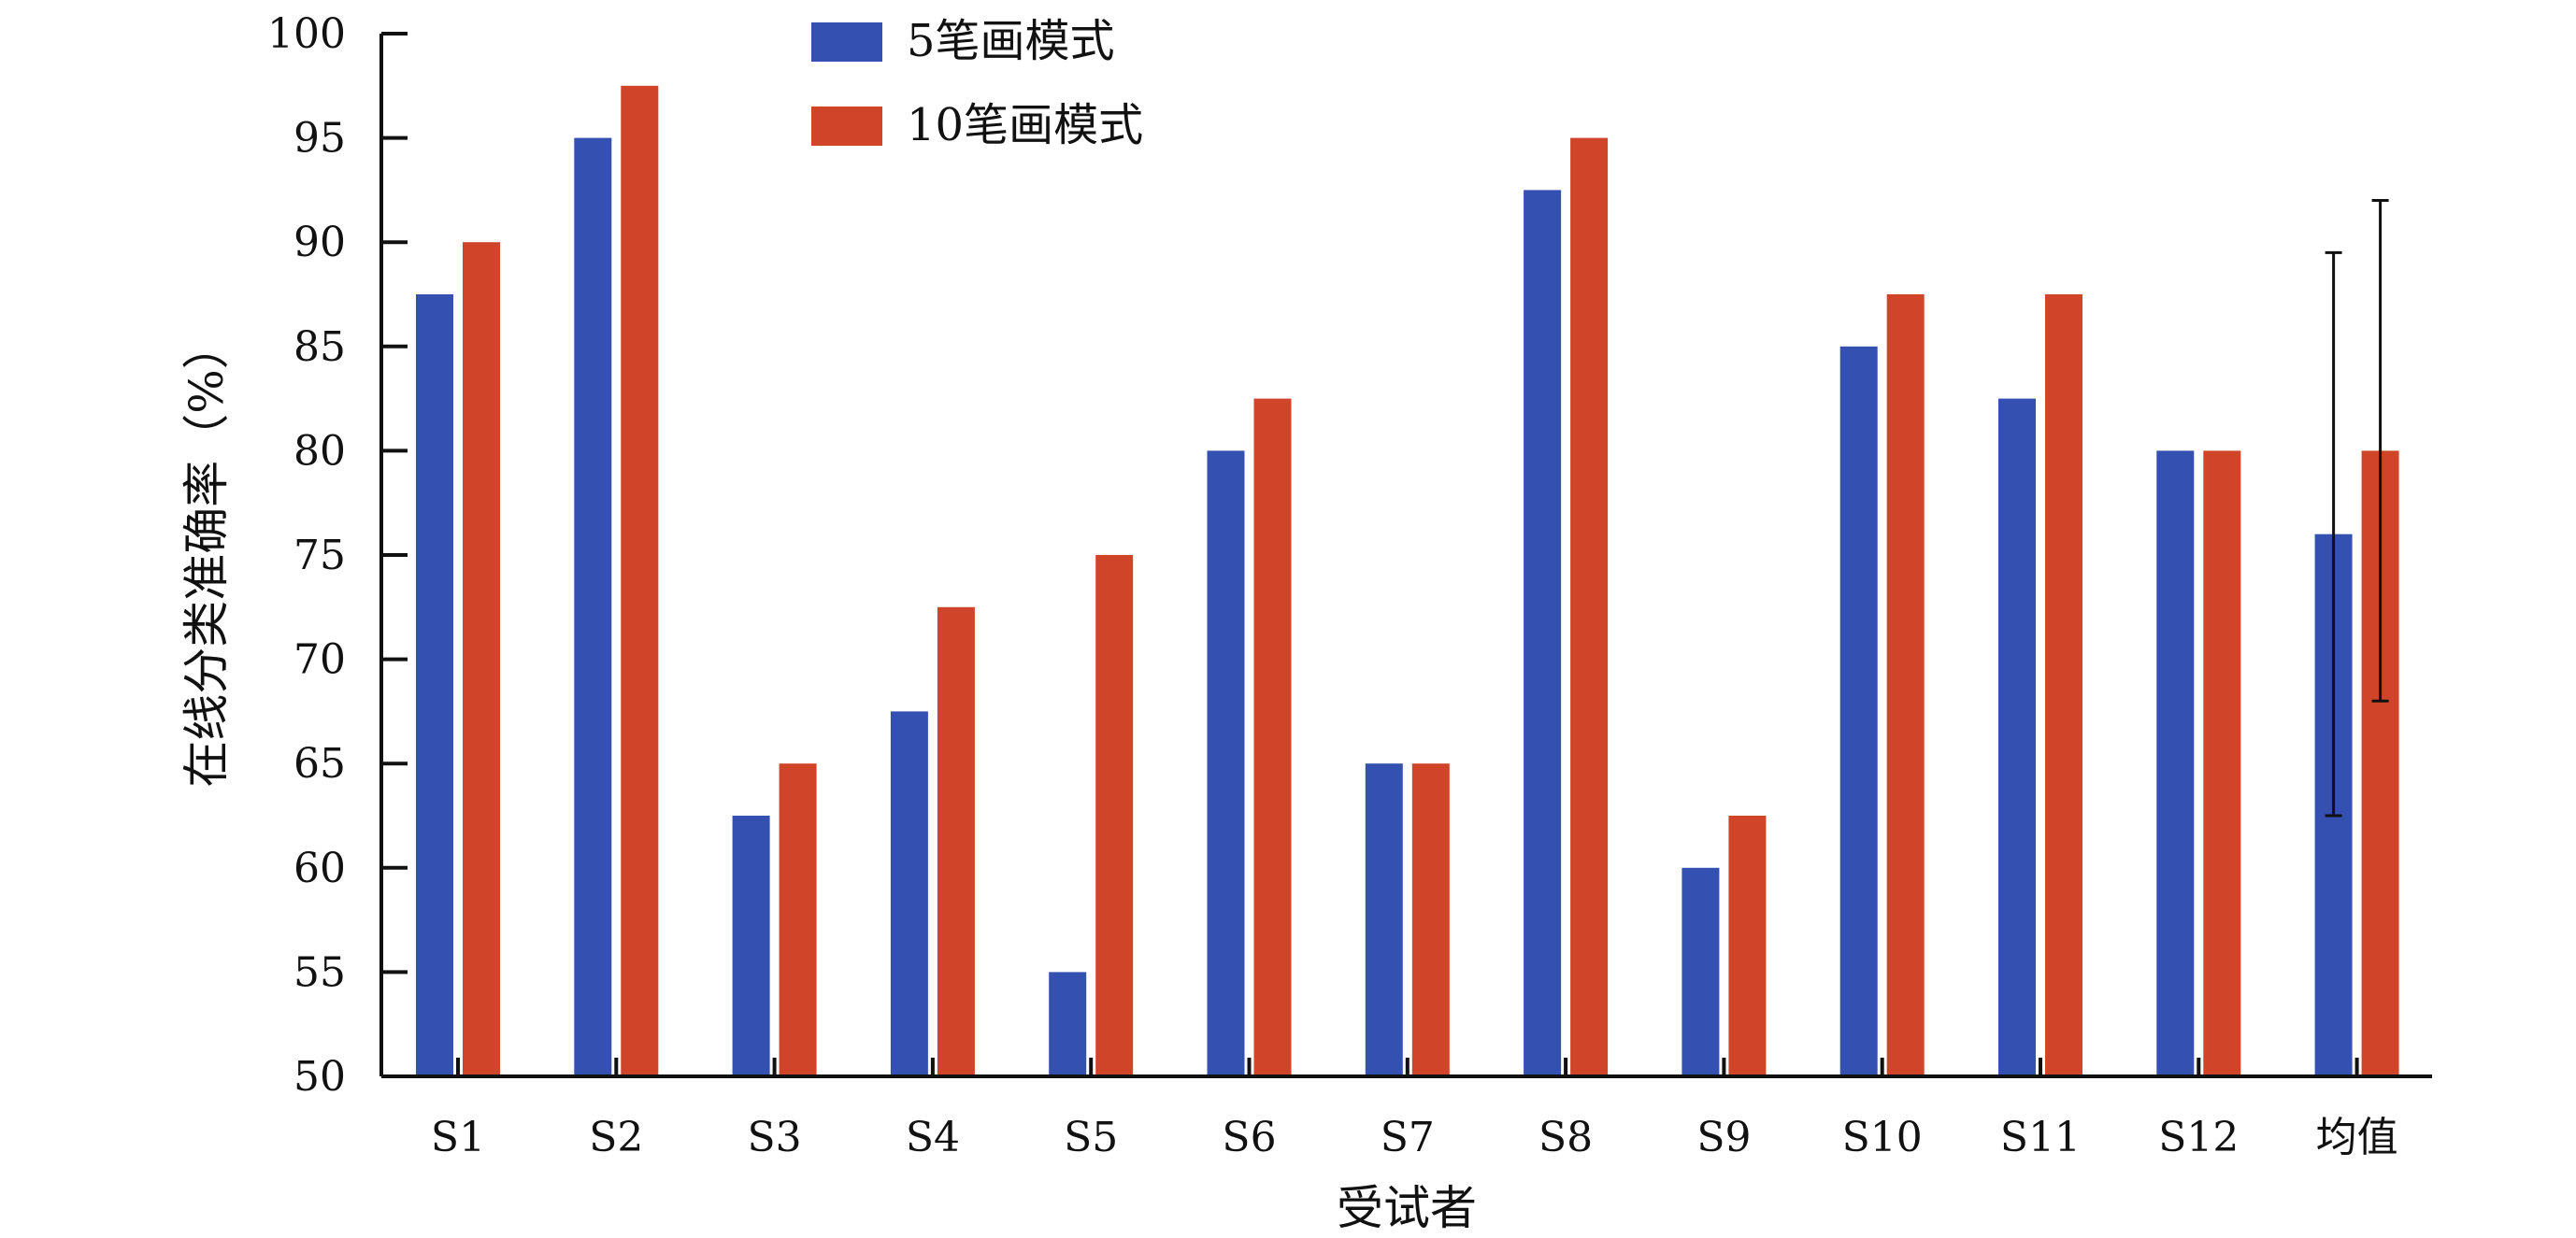 This screenshot has width=2576, height=1238. Describe the element at coordinates (434, 685) in the screenshot. I see `bar-5-stroke-s1` at that location.